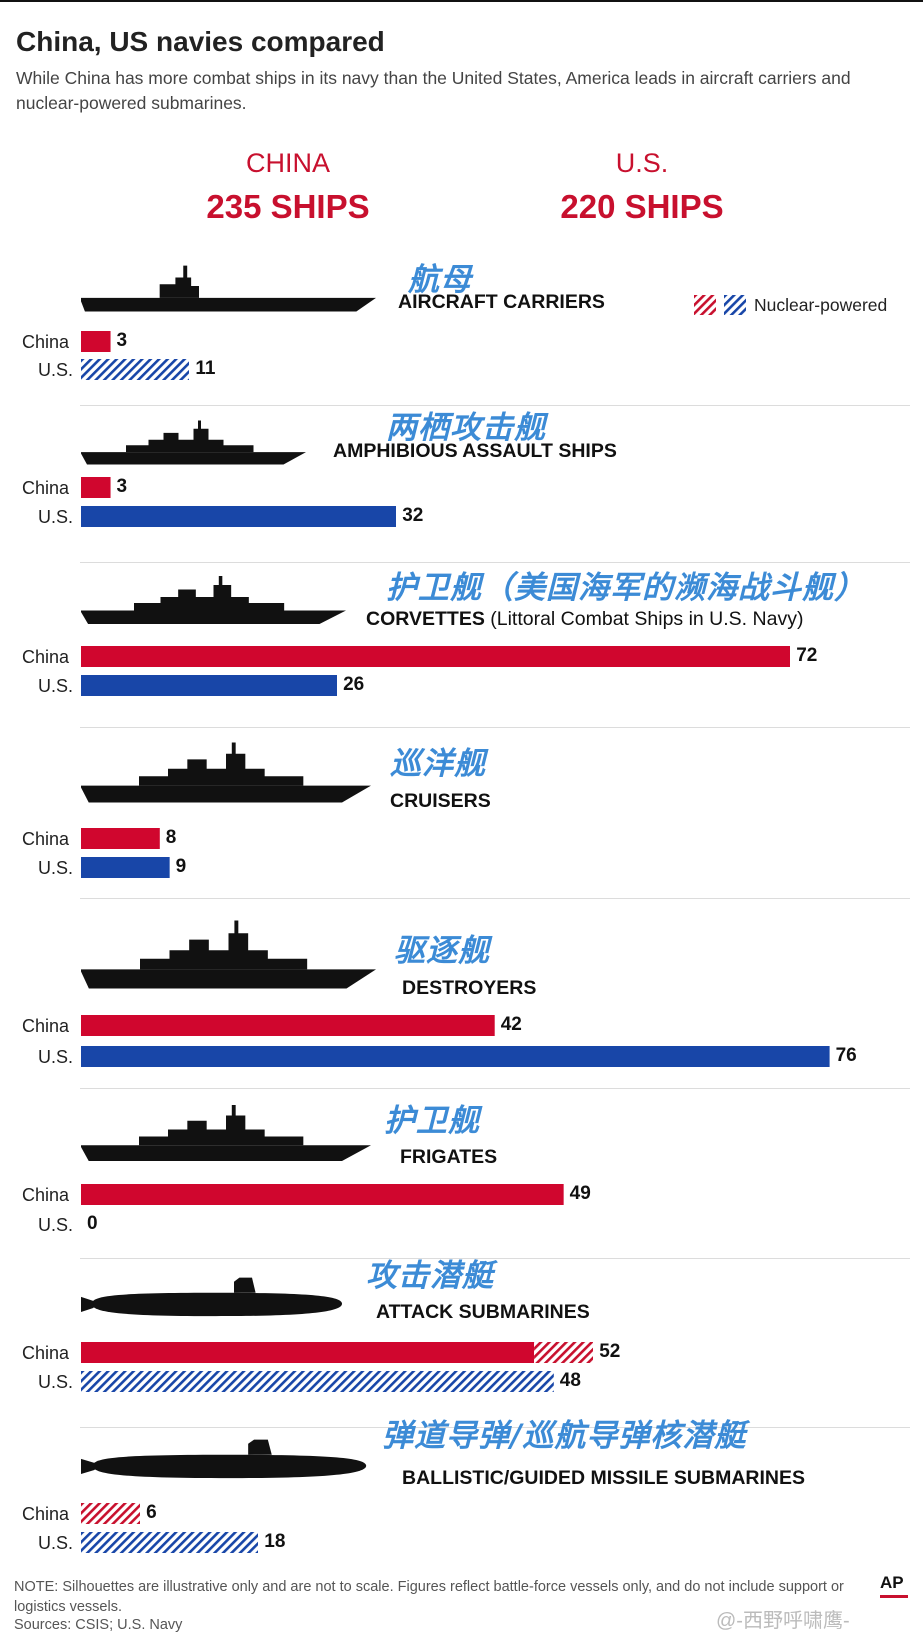 The image size is (923, 1644). Describe the element at coordinates (495, 898) in the screenshot. I see `cruiser-separator` at that location.